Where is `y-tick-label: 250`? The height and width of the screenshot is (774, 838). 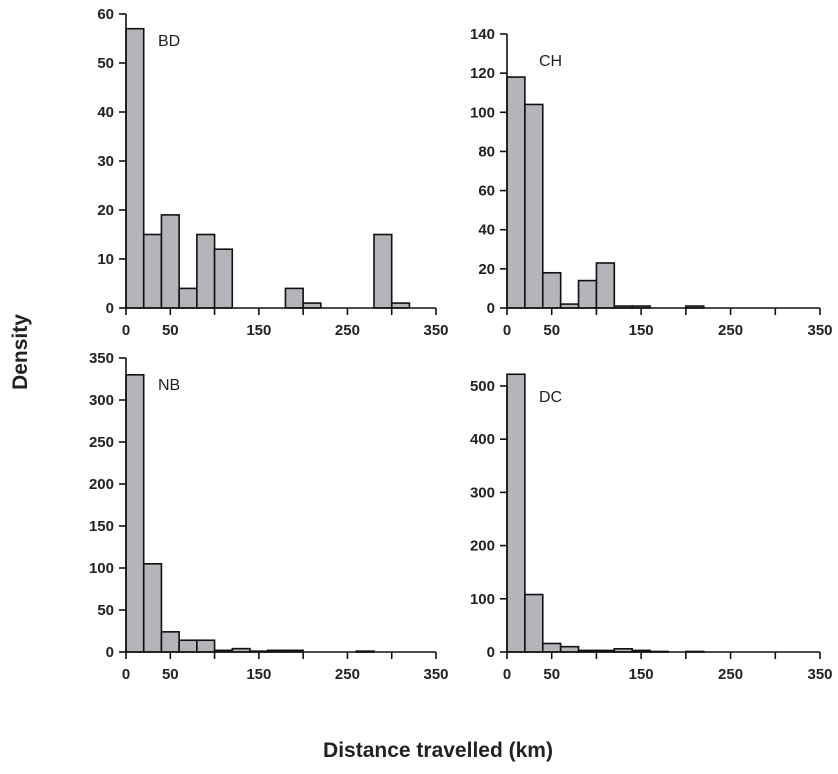
y-tick-label: 250 is located at coordinates (101, 442).